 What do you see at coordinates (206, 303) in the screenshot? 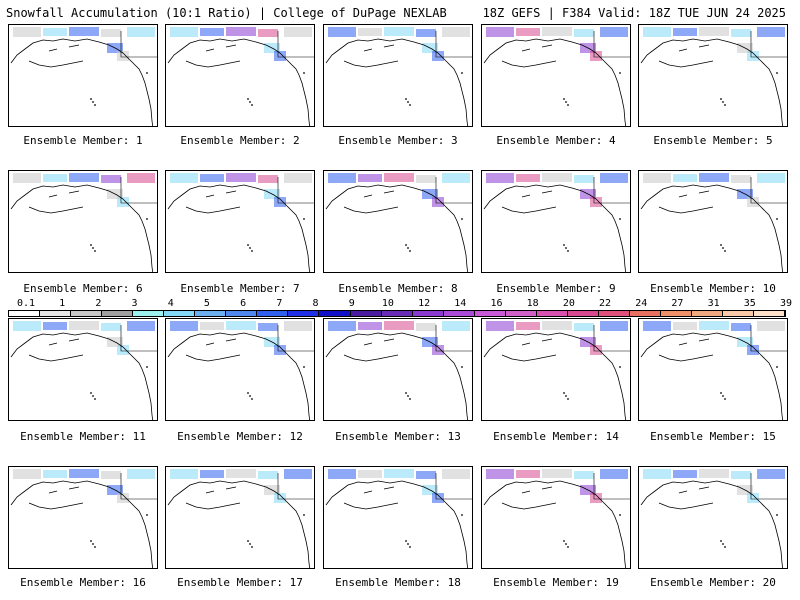
I see `scale-label: 5` at bounding box center [206, 303].